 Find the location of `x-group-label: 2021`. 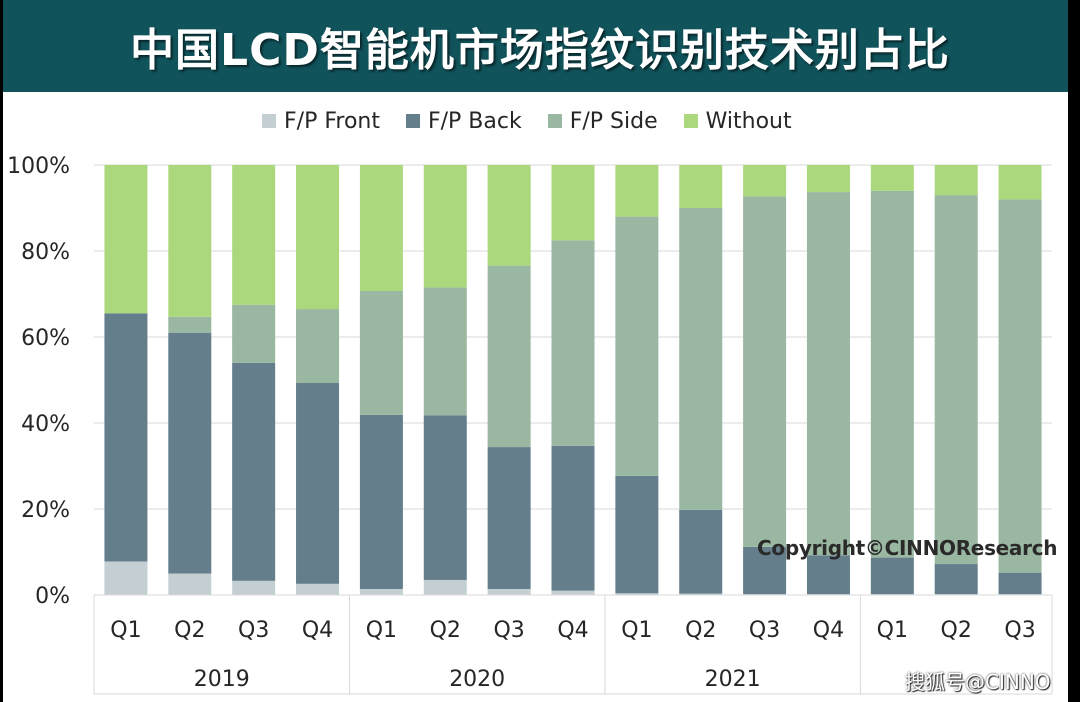

x-group-label: 2021 is located at coordinates (733, 679).